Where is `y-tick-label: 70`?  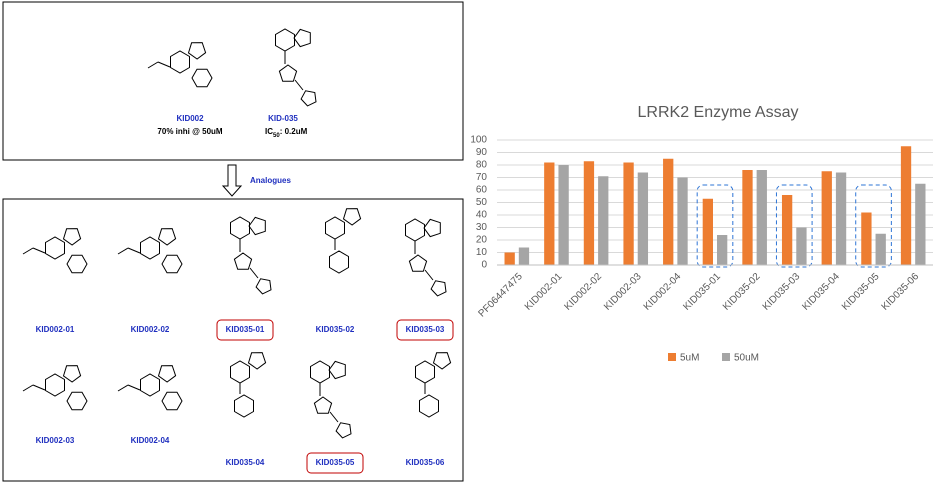
y-tick-label: 70 is located at coordinates (482, 177).